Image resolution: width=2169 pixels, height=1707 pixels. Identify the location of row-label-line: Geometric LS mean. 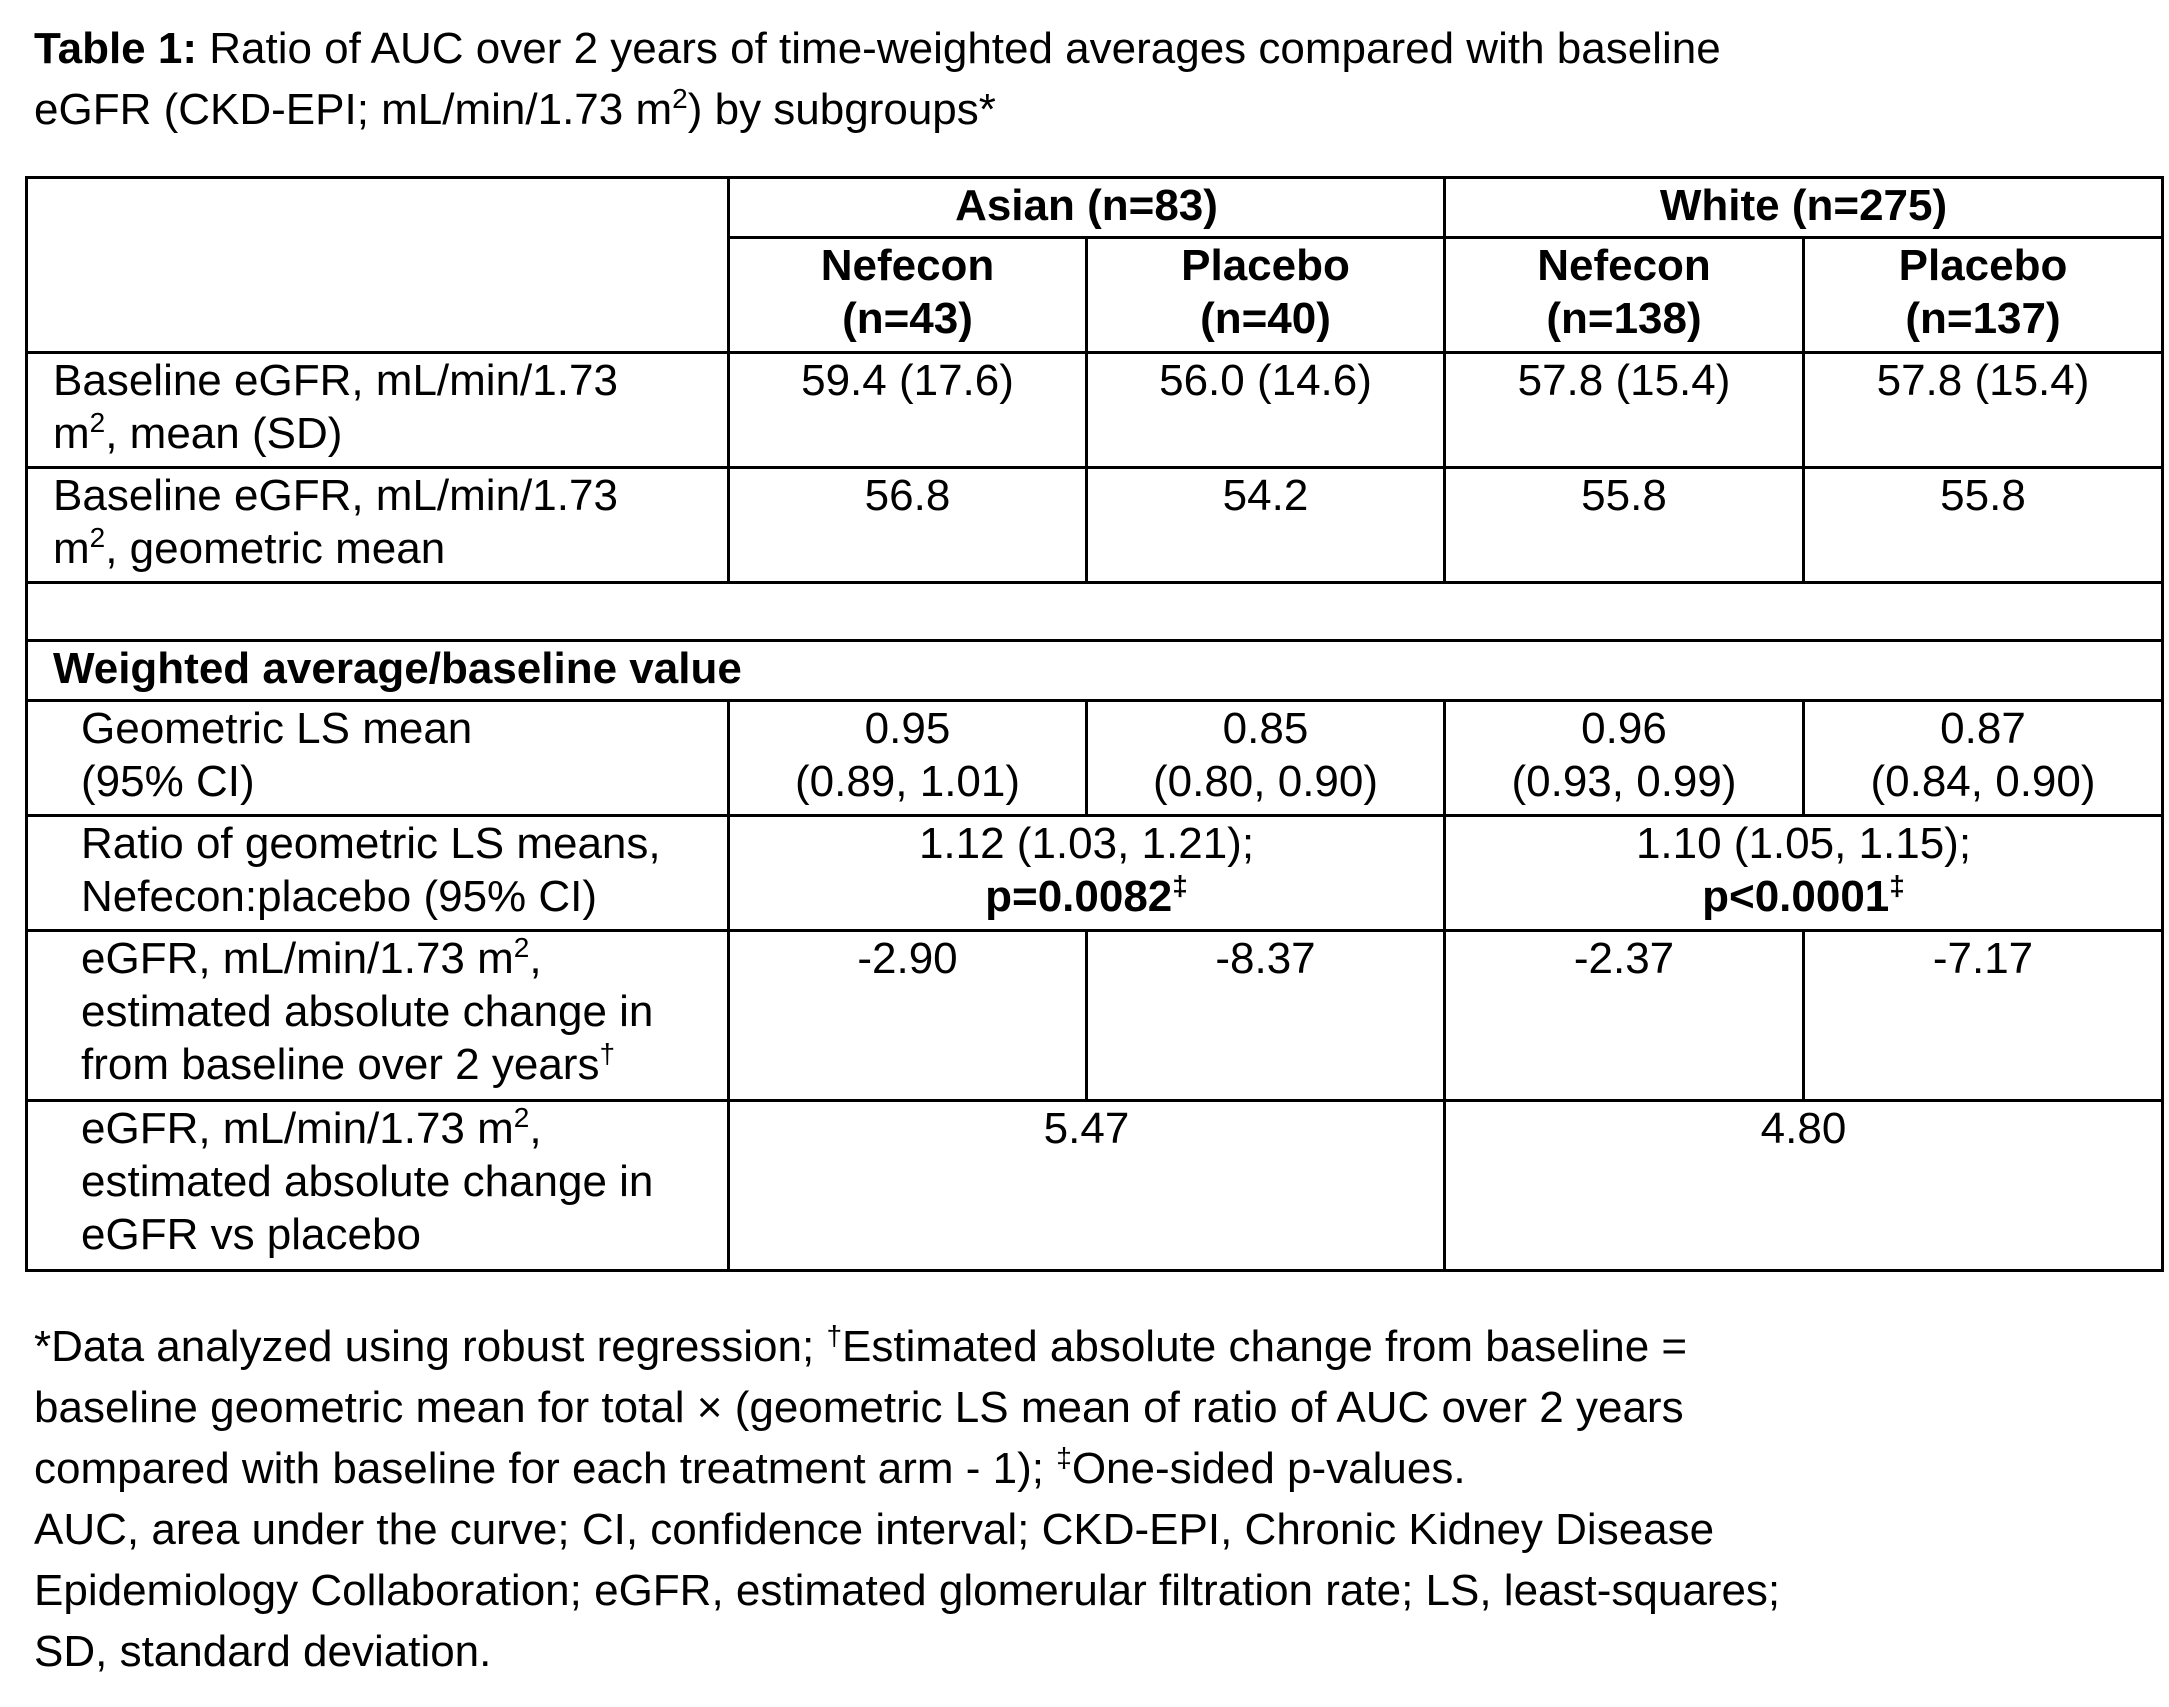
(277, 728).